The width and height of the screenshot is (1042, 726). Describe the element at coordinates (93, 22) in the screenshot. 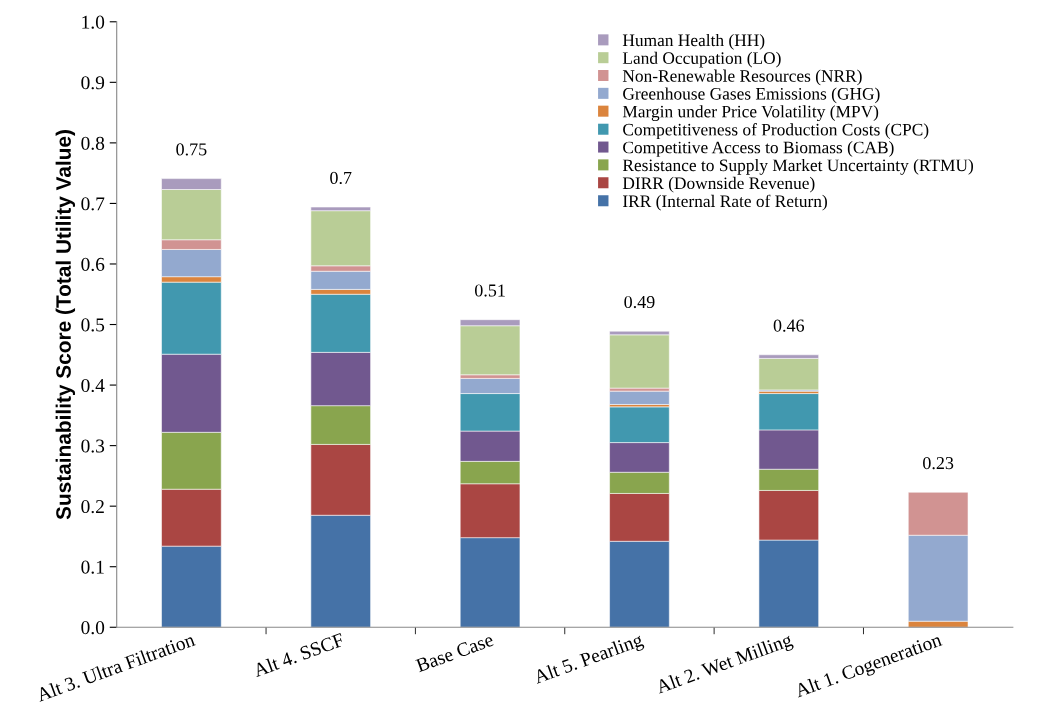

I see `y-tick-label: 1.0` at that location.